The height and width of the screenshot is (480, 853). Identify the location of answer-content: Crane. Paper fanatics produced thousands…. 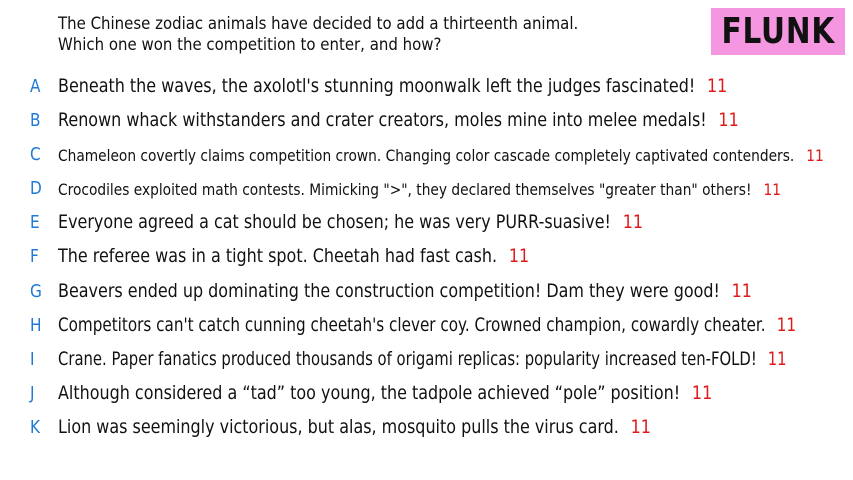
(422, 359).